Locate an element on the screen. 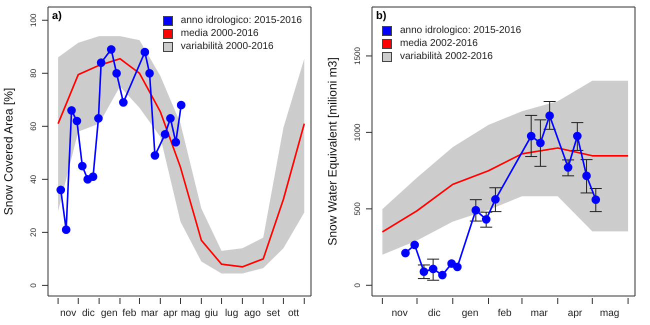 The image size is (650, 325). x-tick-label: set is located at coordinates (273, 313).